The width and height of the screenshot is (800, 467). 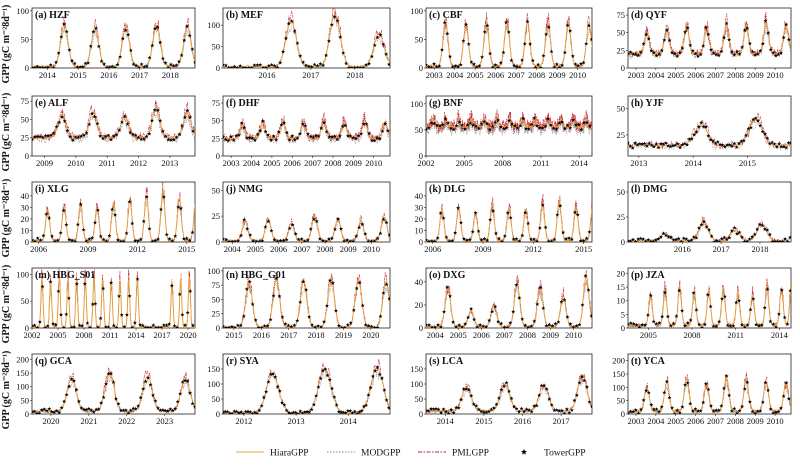 I want to click on y-tick-label: 100, so click(x=22, y=11).